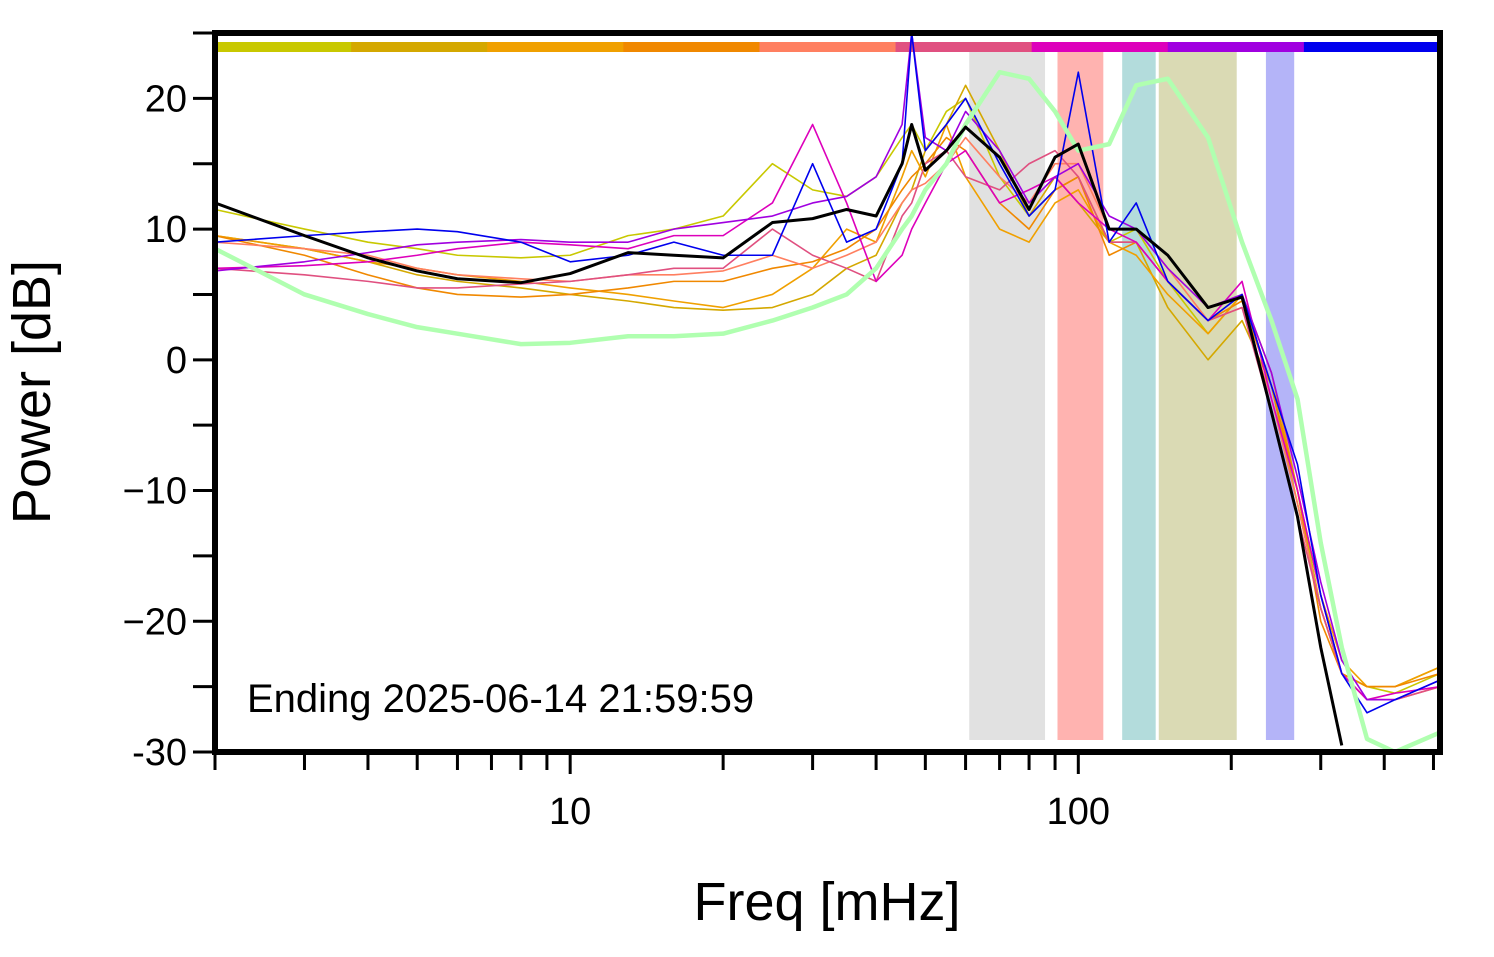  Describe the element at coordinates (500, 699) in the screenshot. I see `annotation: Ending 2025-06-14 21:59:59` at that location.